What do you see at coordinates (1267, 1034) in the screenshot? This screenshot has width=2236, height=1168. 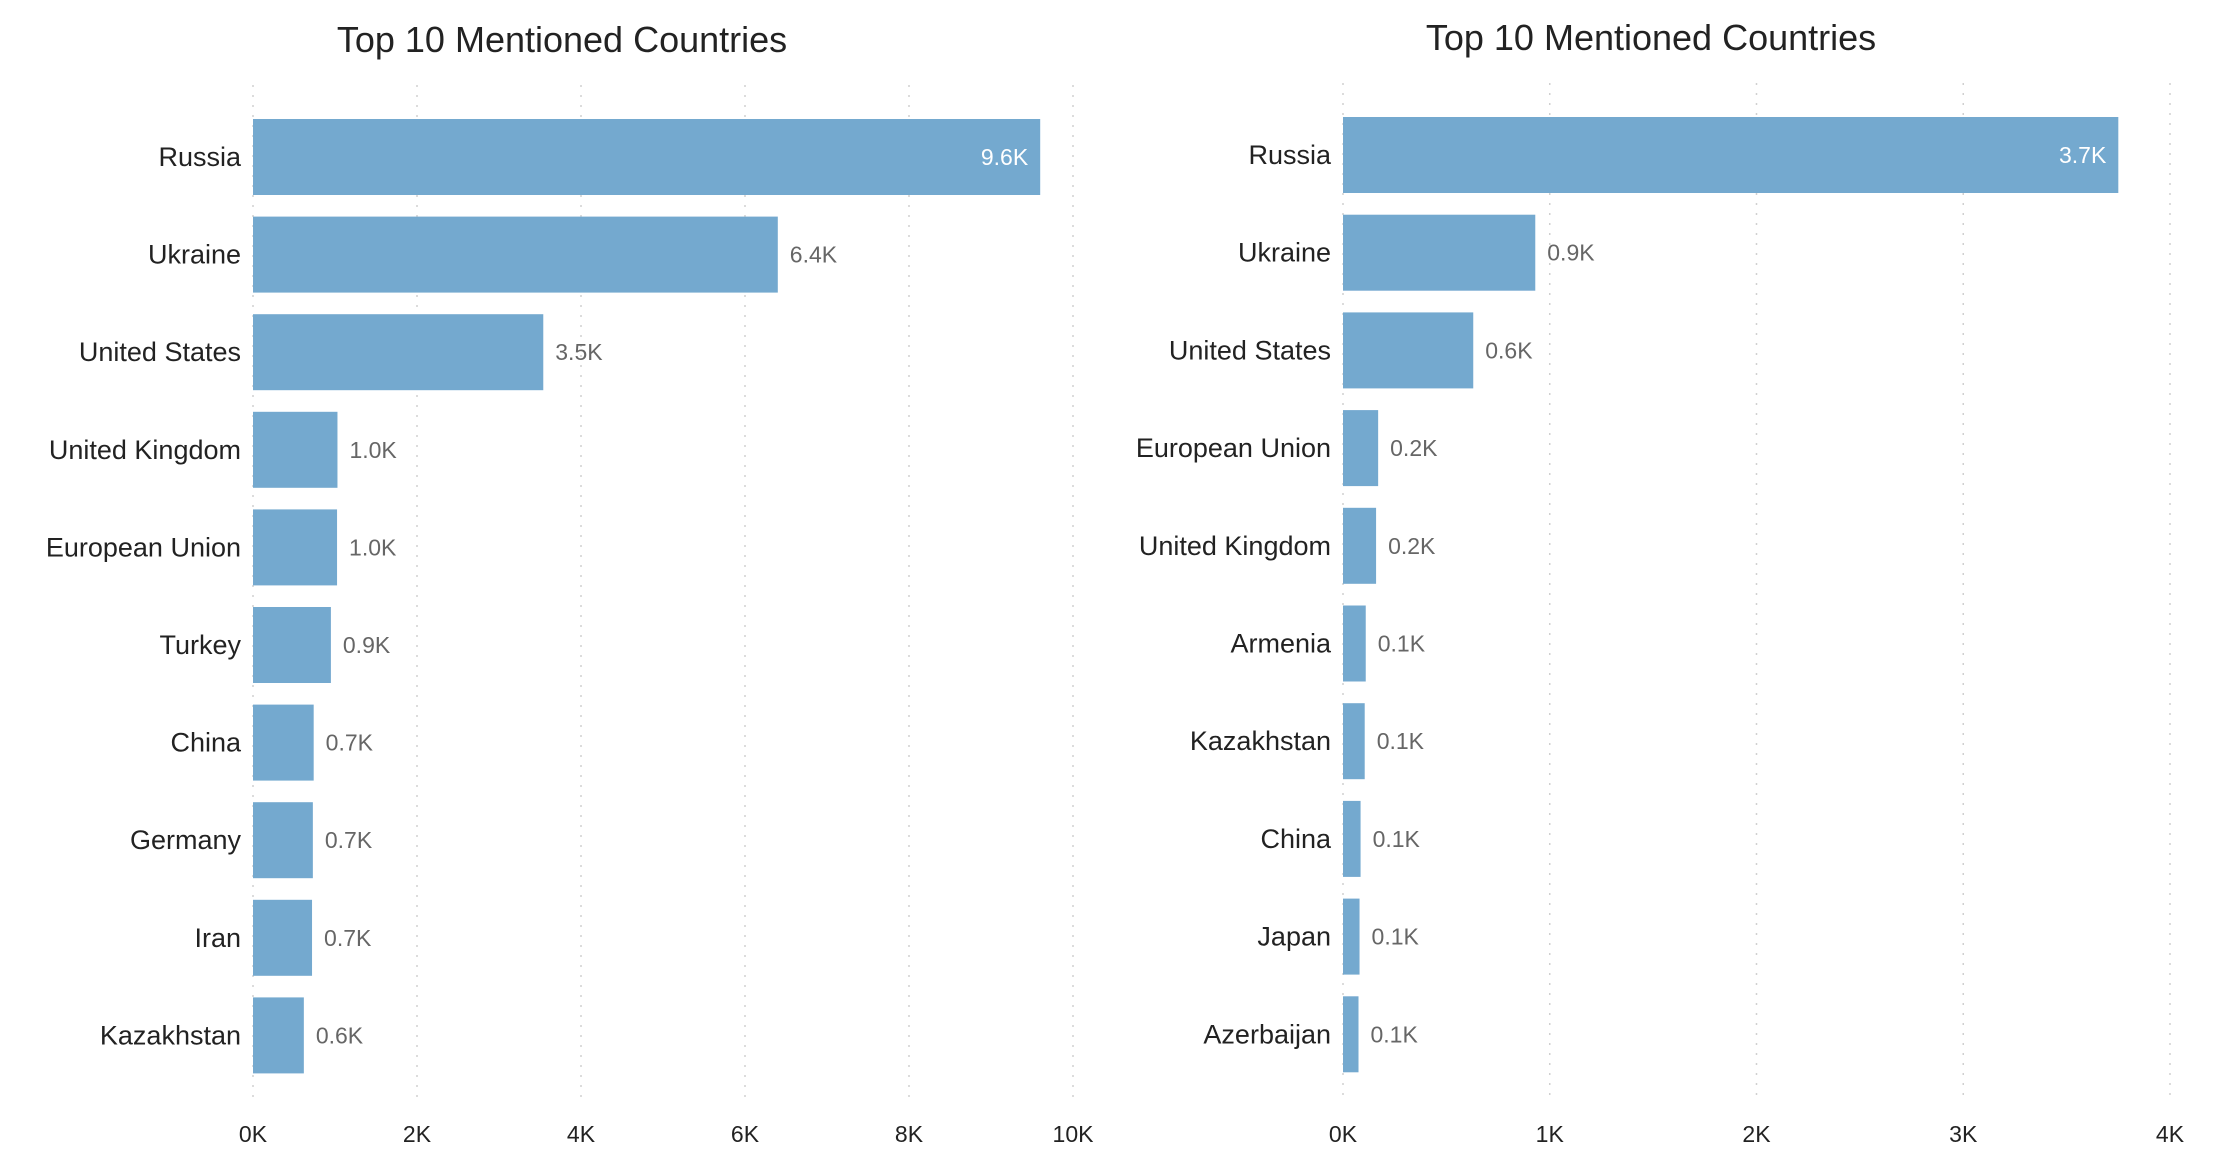 I see `category-label: Azerbaijan` at bounding box center [1267, 1034].